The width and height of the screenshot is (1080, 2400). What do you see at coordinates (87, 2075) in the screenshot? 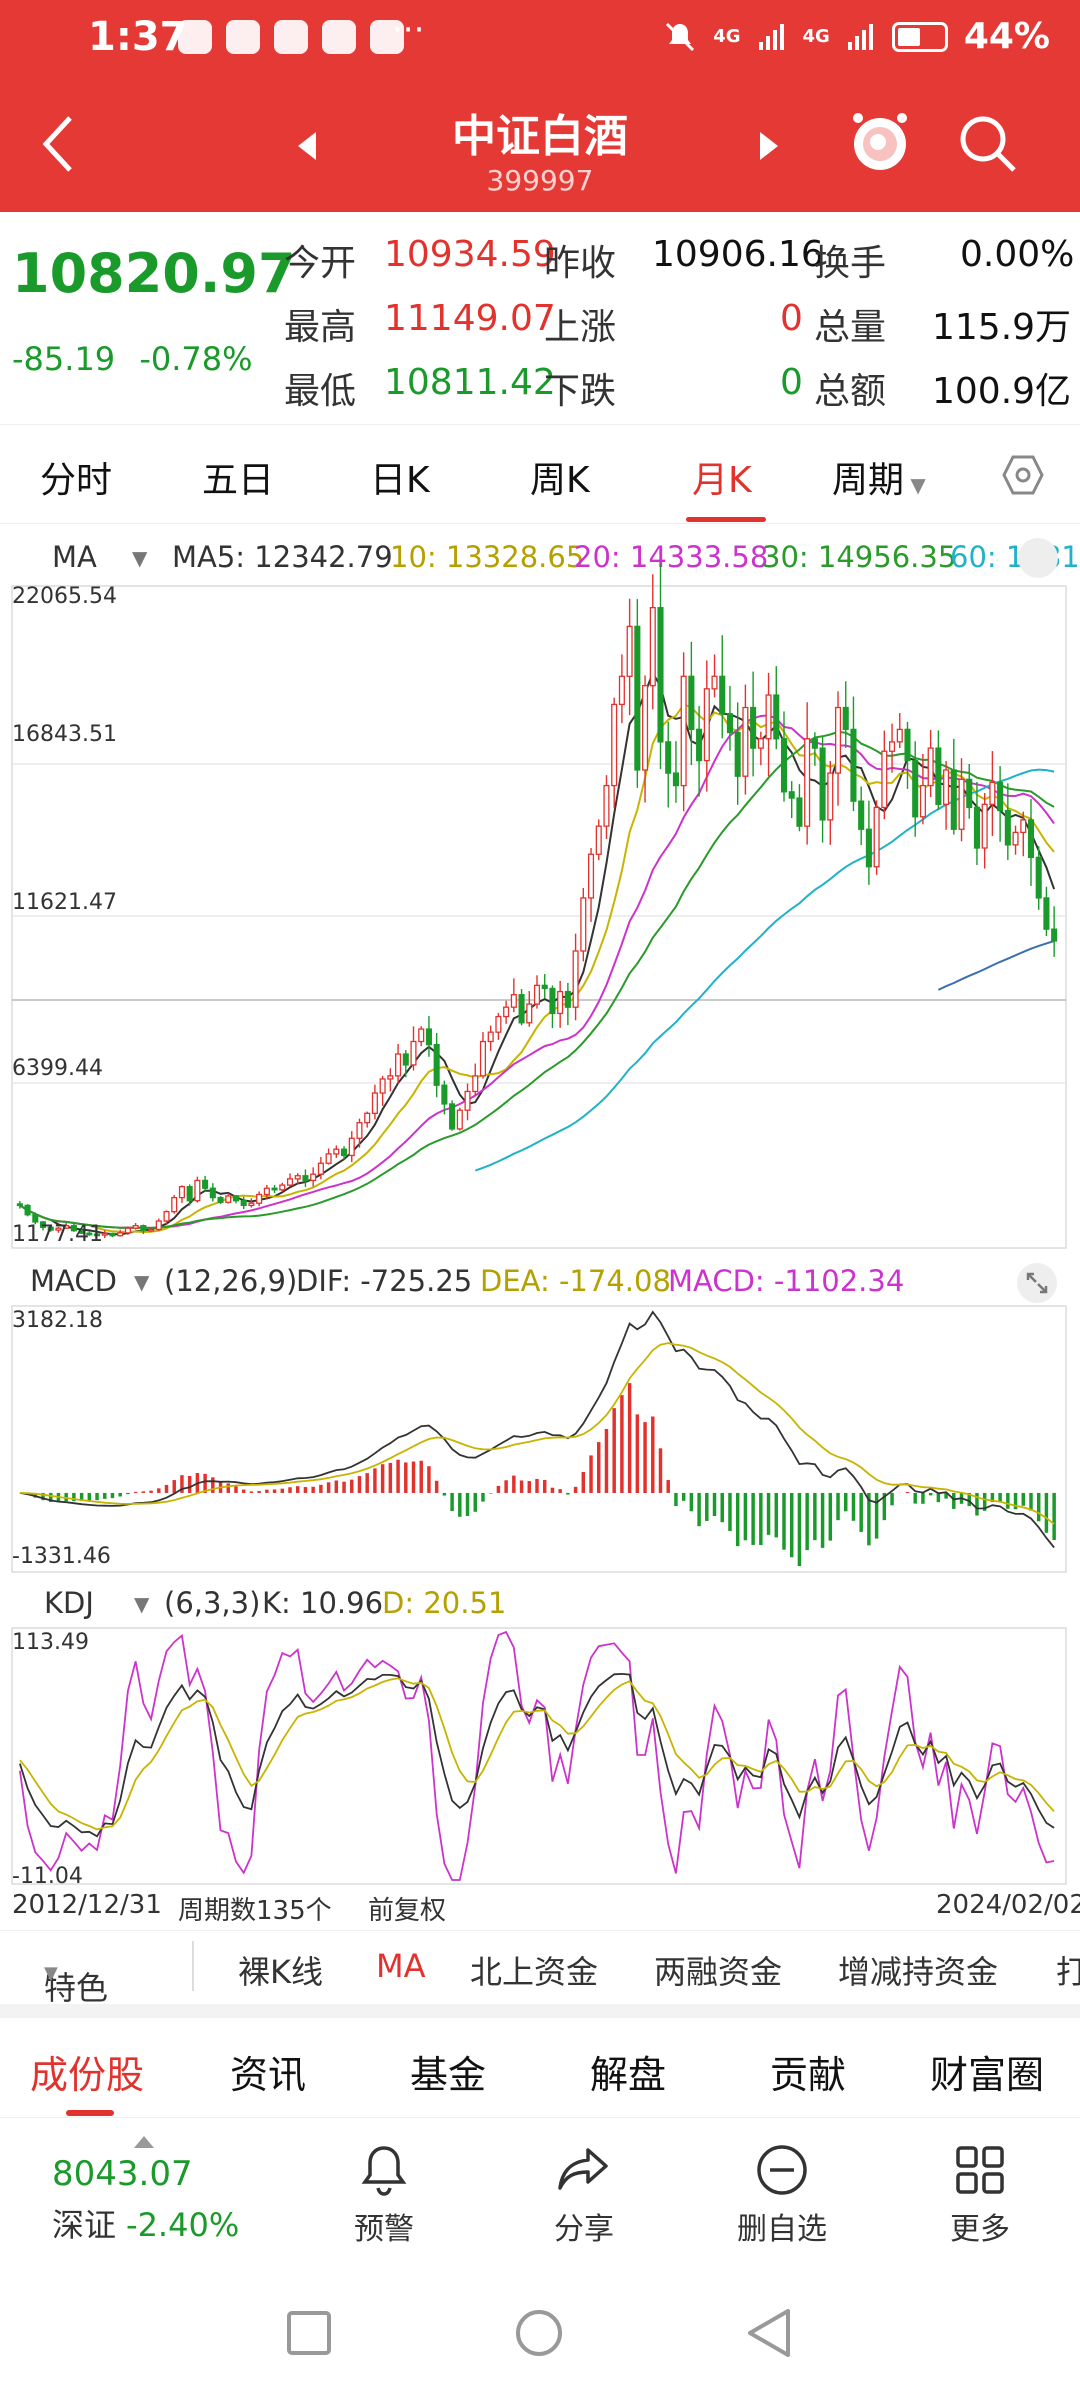
I see `tab-constituents: 成份股` at bounding box center [87, 2075].